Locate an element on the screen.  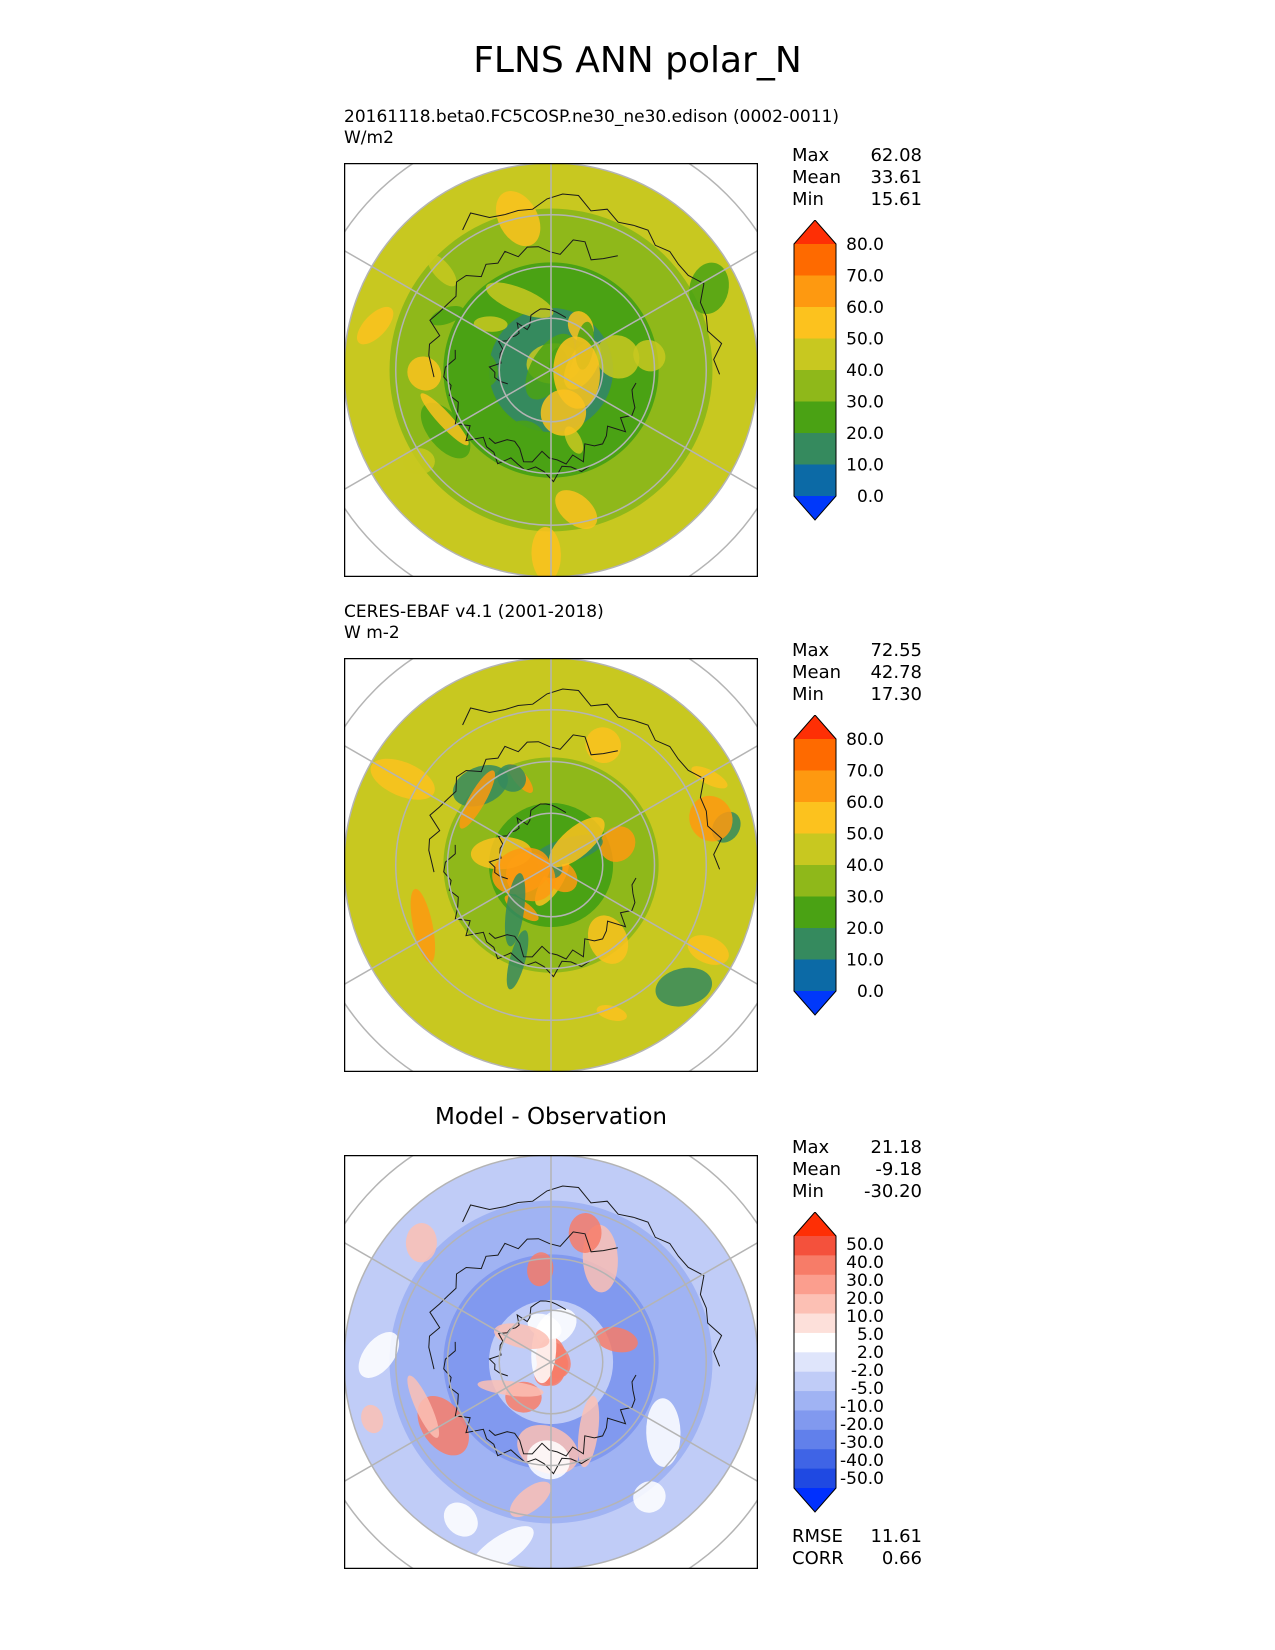
mean-label: Mean is located at coordinates (817, 672).